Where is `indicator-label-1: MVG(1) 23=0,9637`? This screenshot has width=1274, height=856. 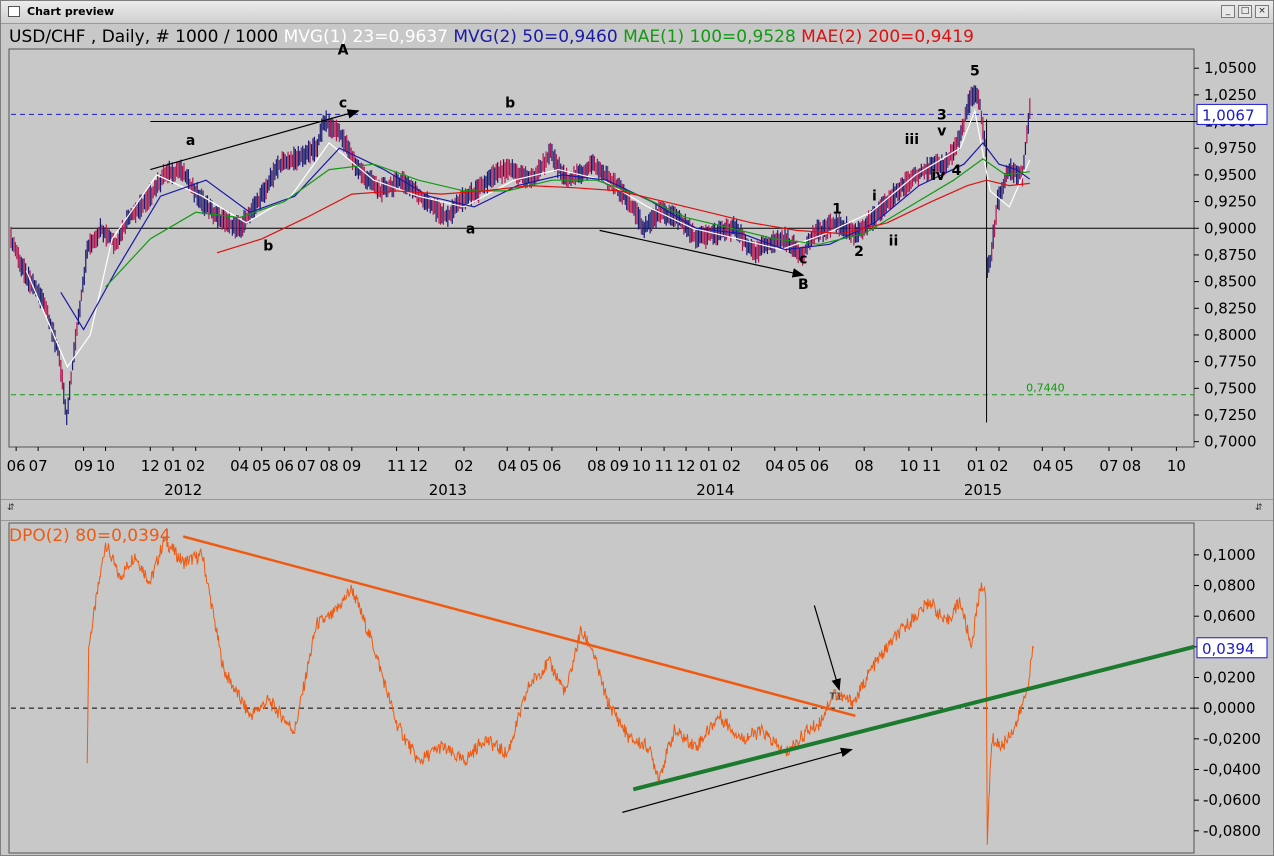
indicator-label-1: MVG(1) 23=0,9637 is located at coordinates (363, 37).